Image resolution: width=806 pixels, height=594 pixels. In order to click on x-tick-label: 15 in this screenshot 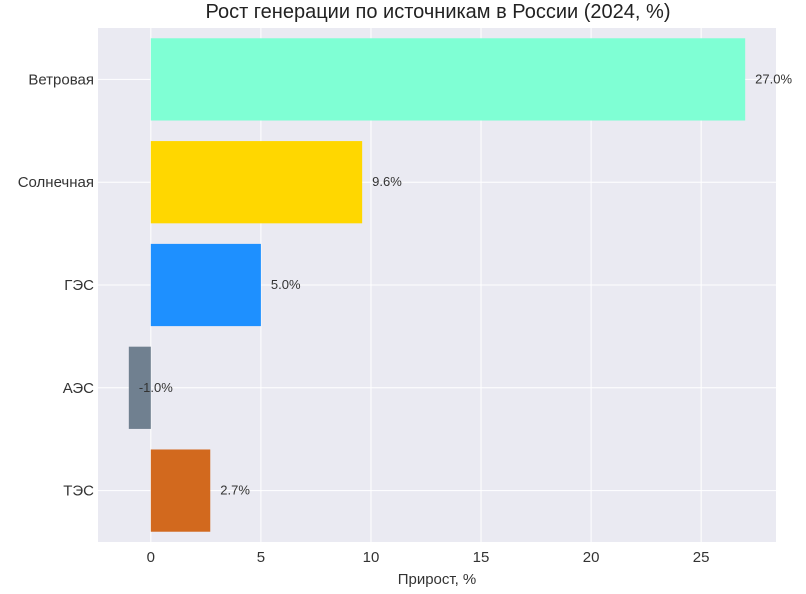, I will do `click(481, 557)`.